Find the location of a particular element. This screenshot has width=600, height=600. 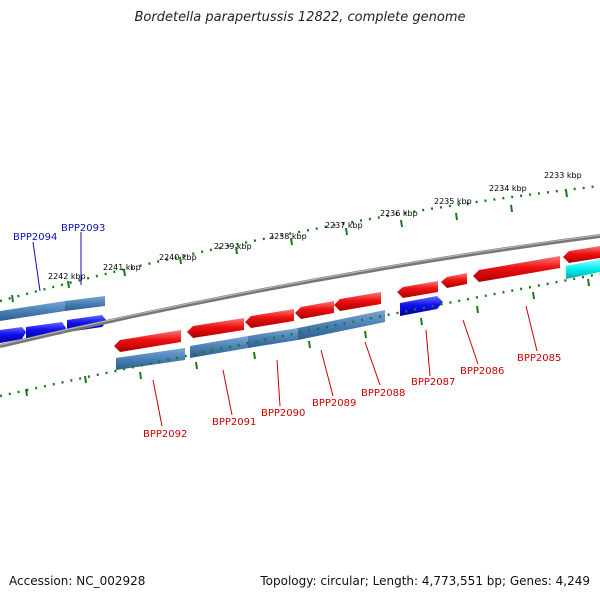

plus-strand-genes is located at coordinates (53, 319).